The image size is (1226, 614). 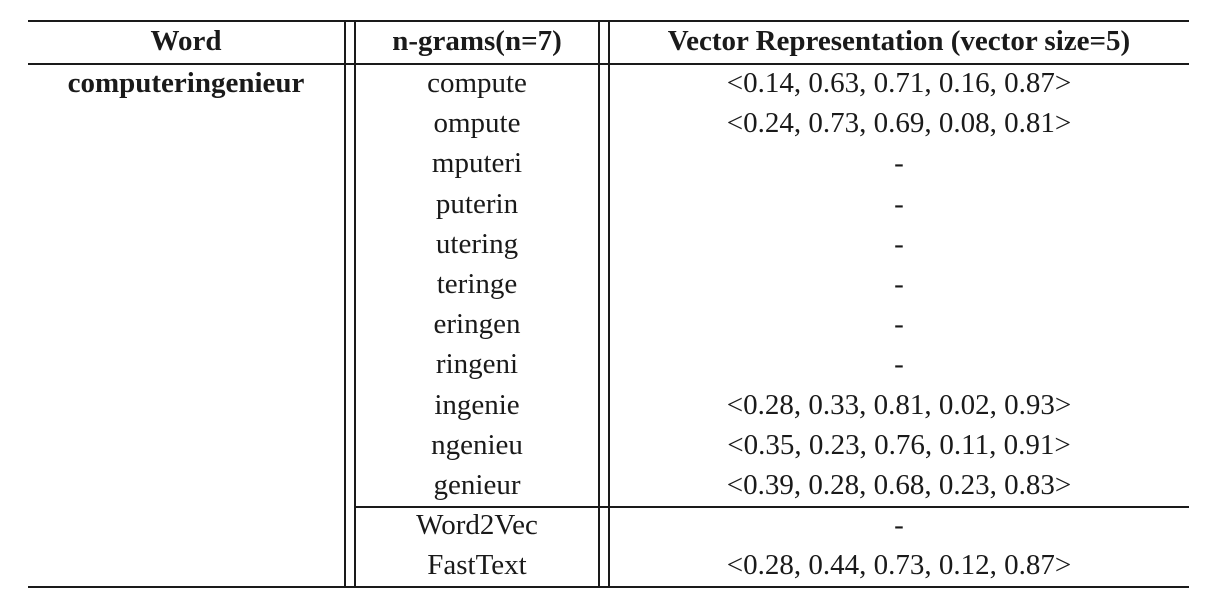 What do you see at coordinates (186, 83) in the screenshot?
I see `word-cell: computeringenieur` at bounding box center [186, 83].